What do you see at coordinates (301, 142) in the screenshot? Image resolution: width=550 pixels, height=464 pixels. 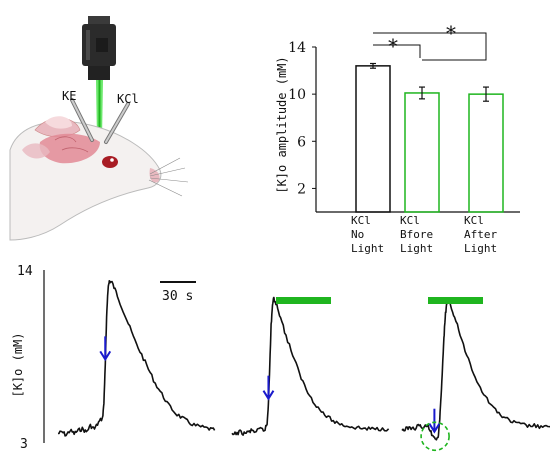 I see `bar-y-tick-label: 6` at bounding box center [301, 142].